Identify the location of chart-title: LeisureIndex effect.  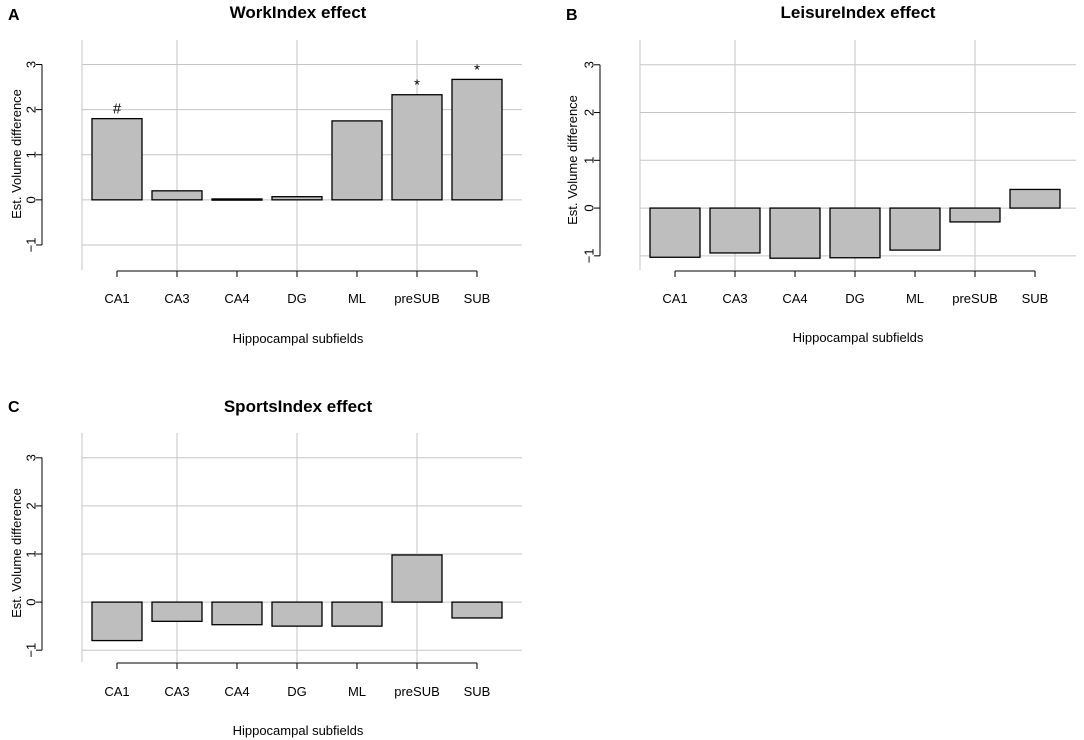
(858, 12).